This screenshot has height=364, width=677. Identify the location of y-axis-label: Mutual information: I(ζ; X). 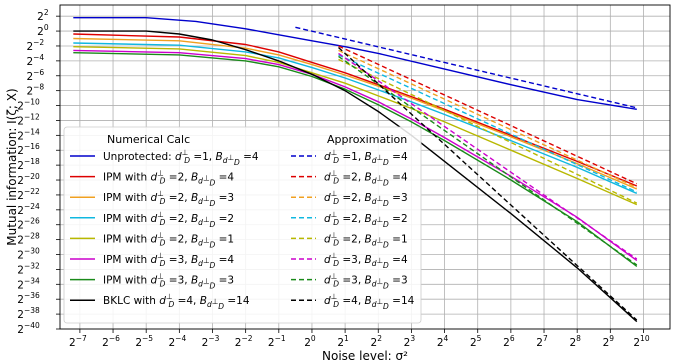
(12, 166).